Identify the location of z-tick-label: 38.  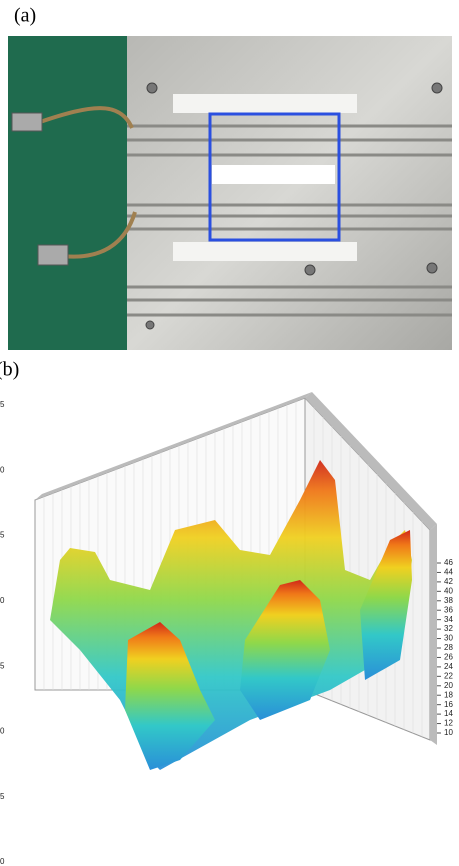
(448, 600).